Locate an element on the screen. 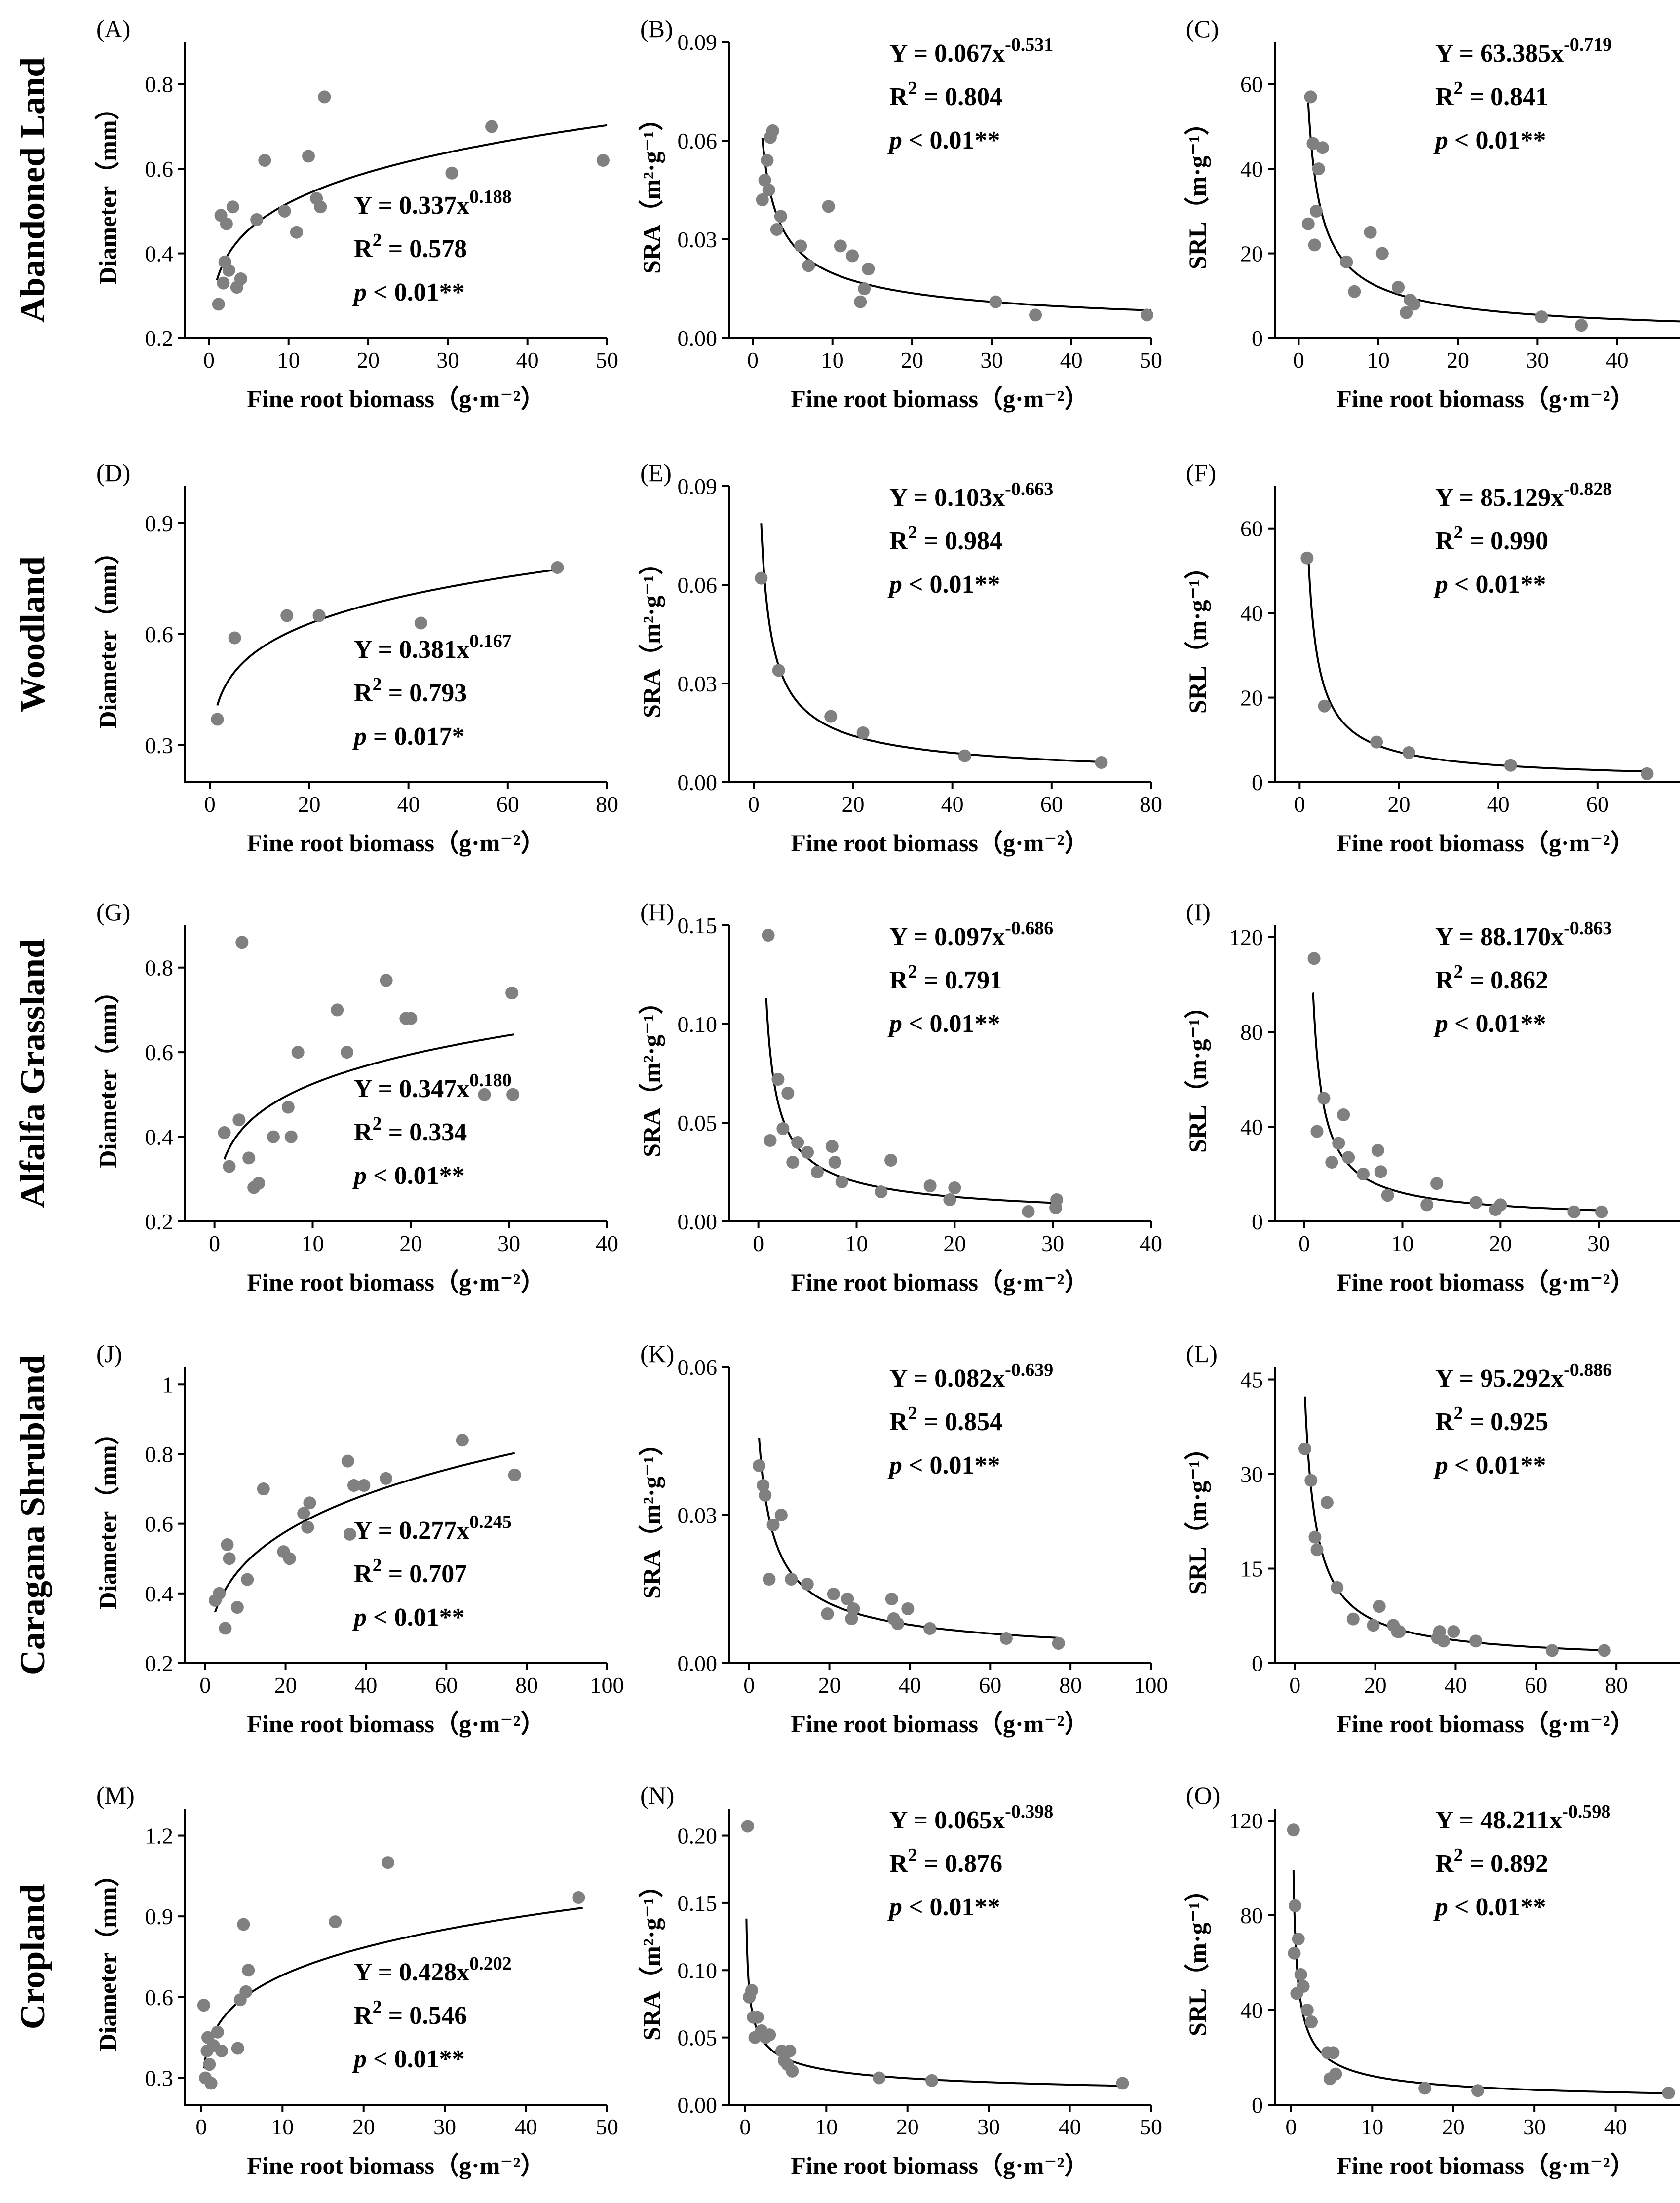 This screenshot has width=1680, height=2203. equation-text: Y = 0.428x0.202 is located at coordinates (433, 1970).